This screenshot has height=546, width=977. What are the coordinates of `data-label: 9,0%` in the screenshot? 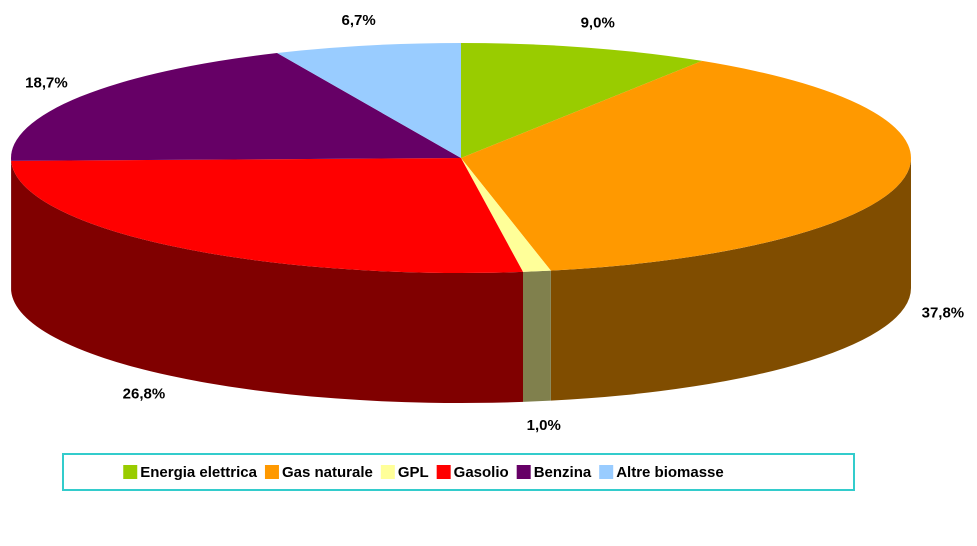 It's located at (598, 23).